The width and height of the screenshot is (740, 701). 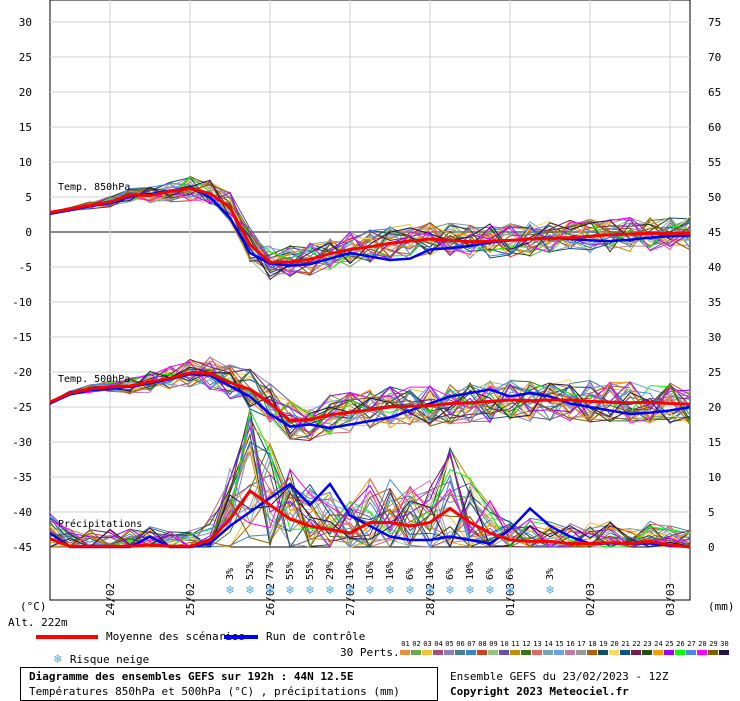 I want to click on mean-swatch, so click(x=67, y=636).